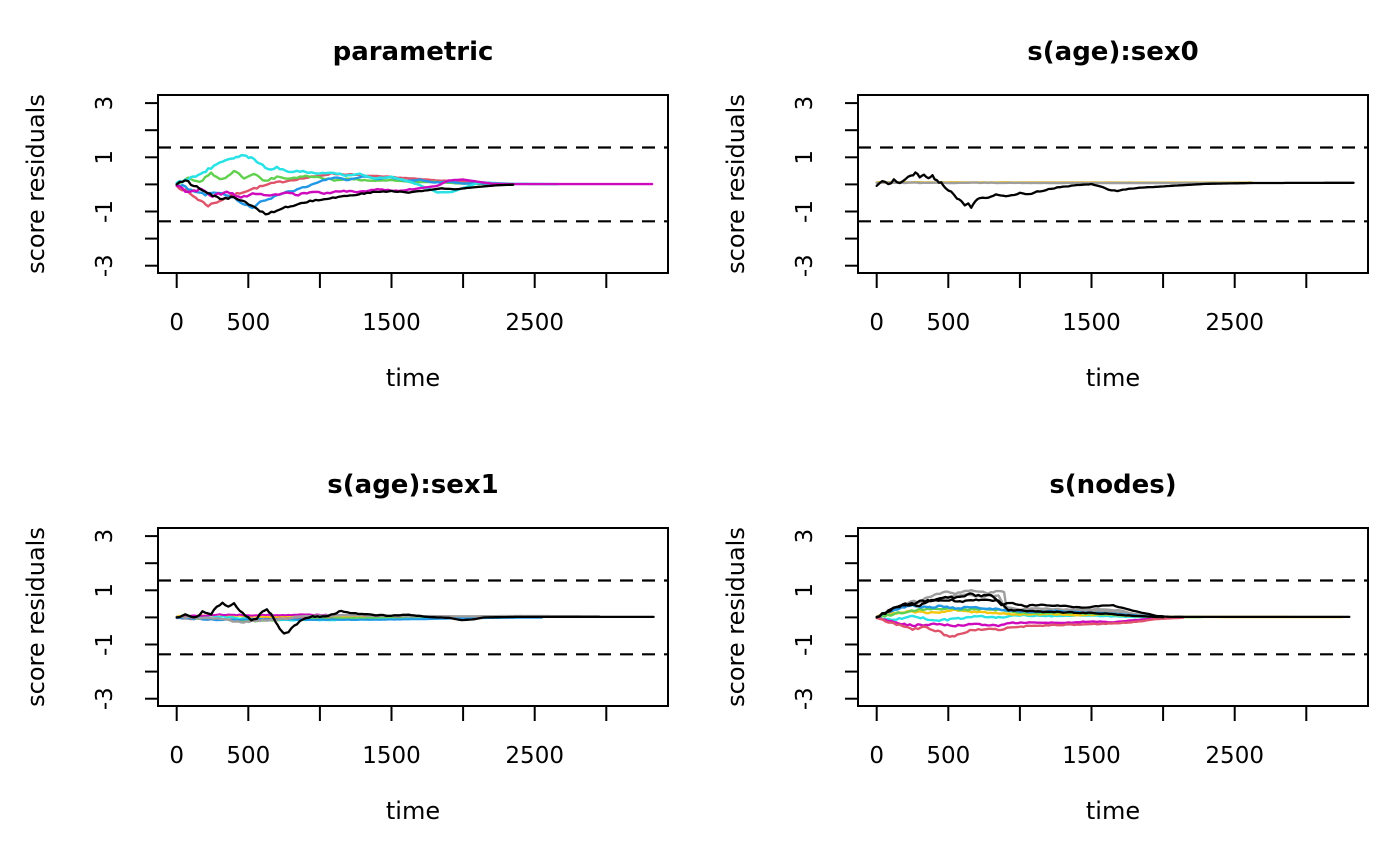  I want to click on s-age-sex0-plot-canvas: 0 500 1500 2500 3 1 -1 -3, so click(1080, 215).